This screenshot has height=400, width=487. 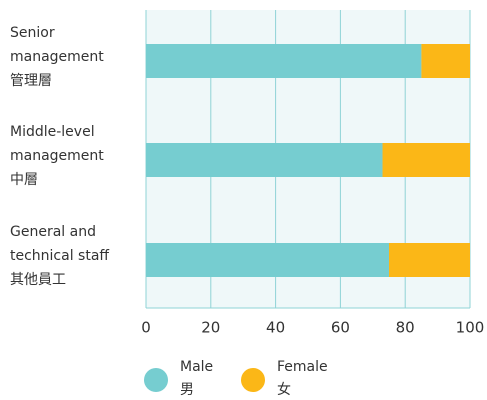 What do you see at coordinates (24, 180) in the screenshot?
I see `category-label: 中層` at bounding box center [24, 180].